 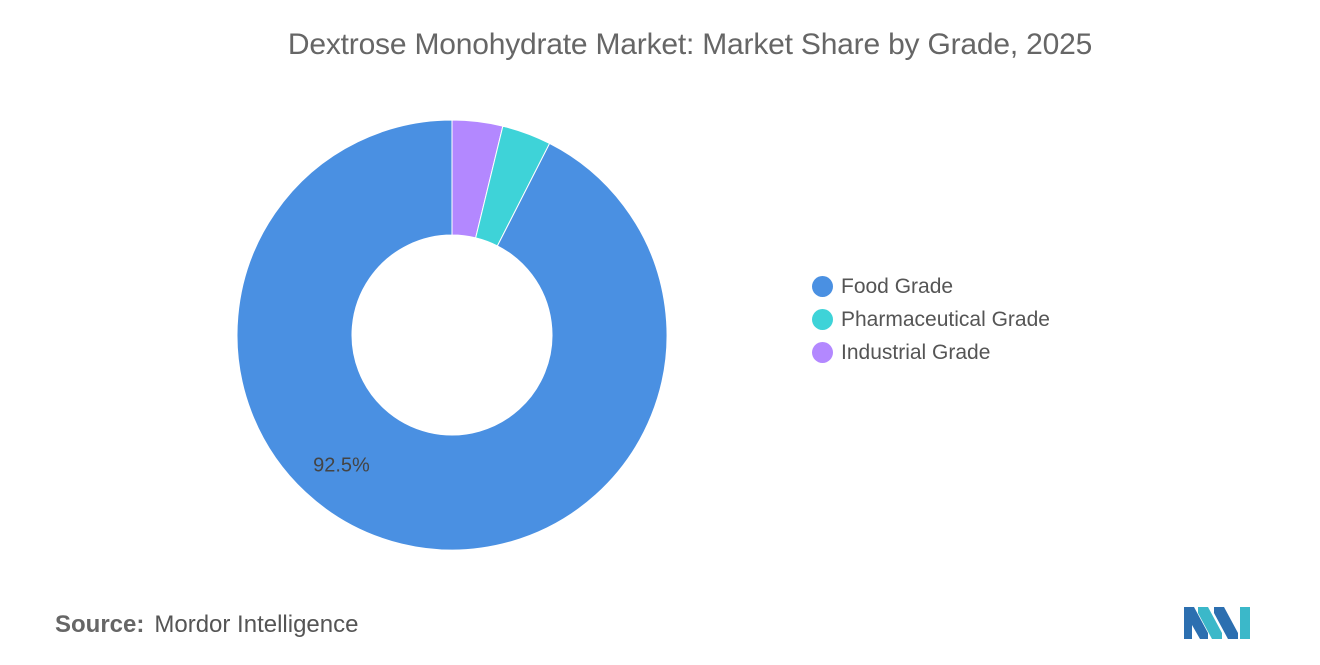 I want to click on legend-item-pharmaceutical-grade: Pharmaceutical Grade, so click(x=931, y=319).